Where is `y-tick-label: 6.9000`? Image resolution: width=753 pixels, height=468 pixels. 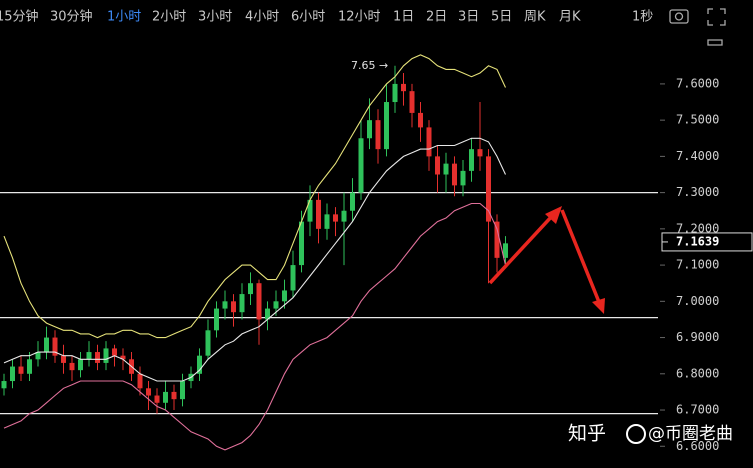
y-tick-label: 6.9000 is located at coordinates (697, 337).